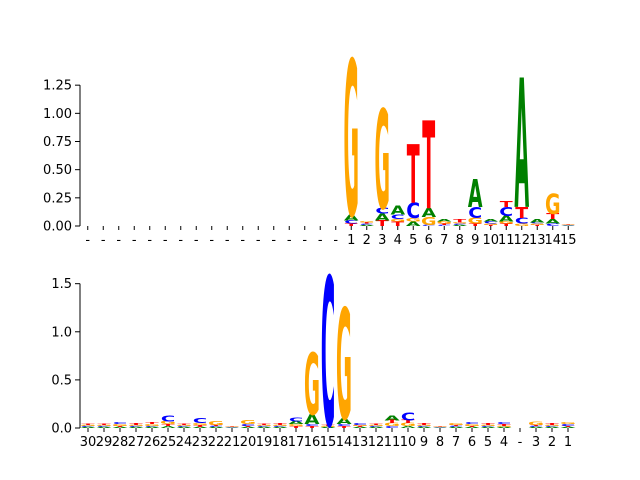 This screenshot has width=640, height=480. What do you see at coordinates (168, 442) in the screenshot?
I see `x-tick-label: 25` at bounding box center [168, 442].